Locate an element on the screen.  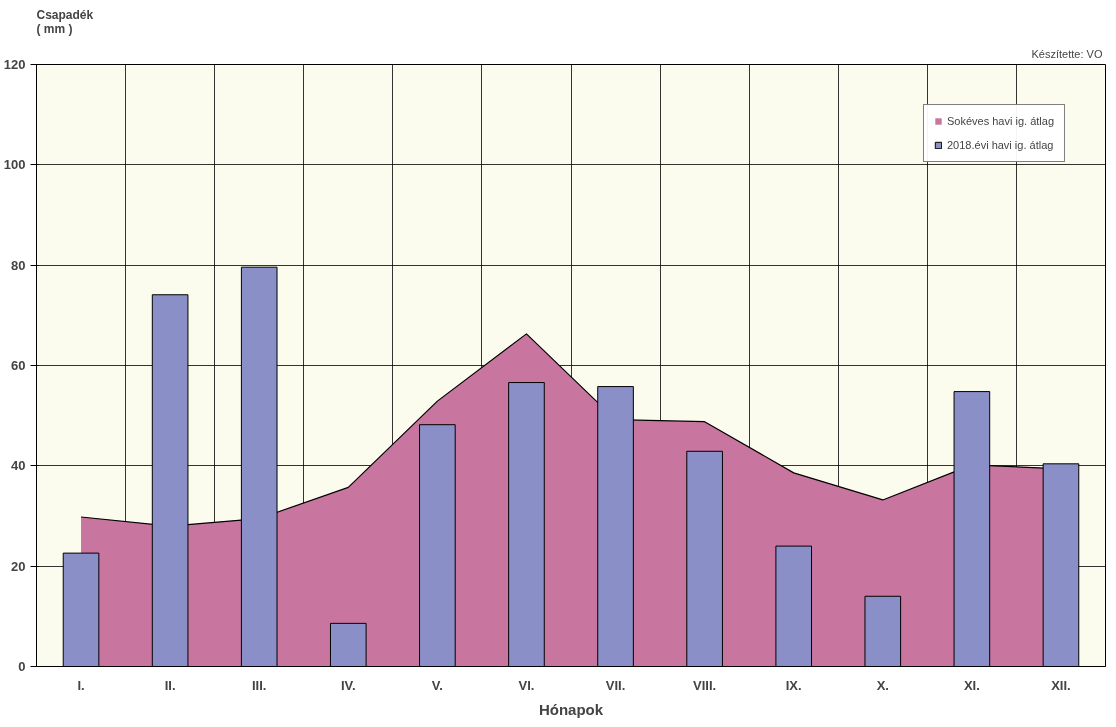
x-tick-label: V. is located at coordinates (437, 685).